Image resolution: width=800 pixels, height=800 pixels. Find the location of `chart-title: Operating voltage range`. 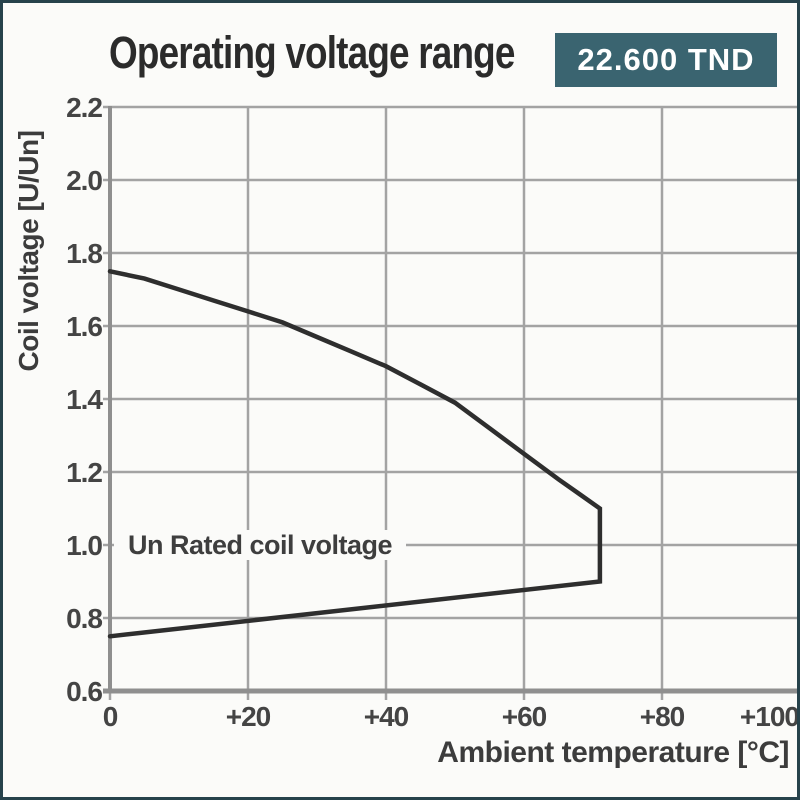

chart-title: Operating voltage range is located at coordinates (312, 52).